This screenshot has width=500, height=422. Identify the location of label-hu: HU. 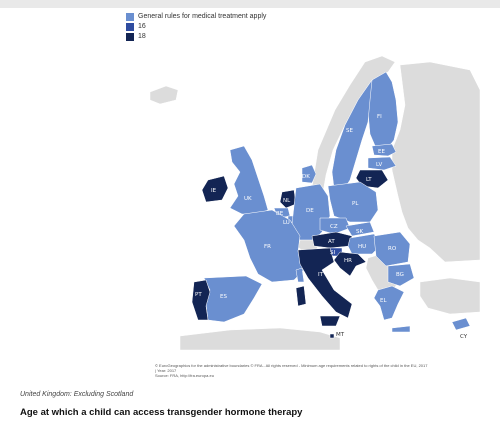
(362, 247).